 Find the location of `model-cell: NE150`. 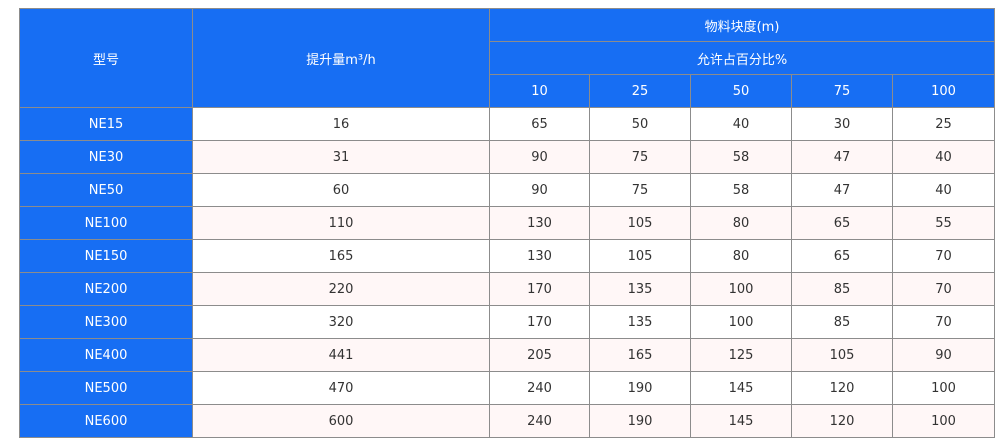

model-cell: NE150 is located at coordinates (106, 256).